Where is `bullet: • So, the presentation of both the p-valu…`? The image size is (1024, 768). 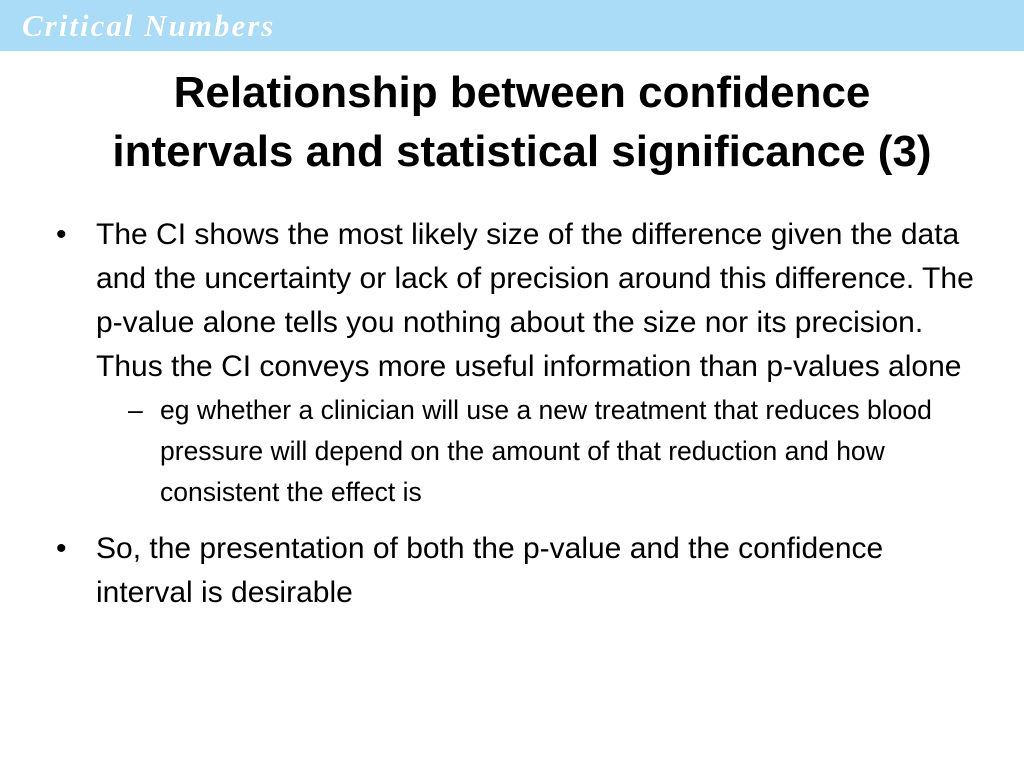 bullet: • So, the presentation of both the p-valu… is located at coordinates (490, 571).